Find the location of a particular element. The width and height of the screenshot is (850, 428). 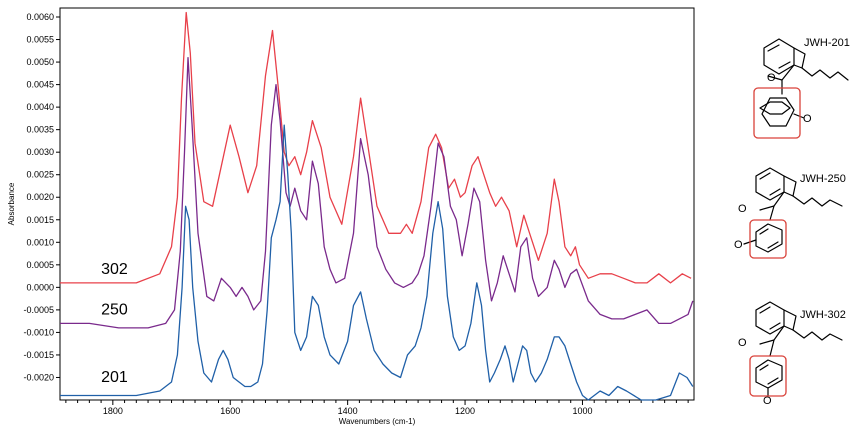

y-tick-label: 0.0045 is located at coordinates (40, 85).